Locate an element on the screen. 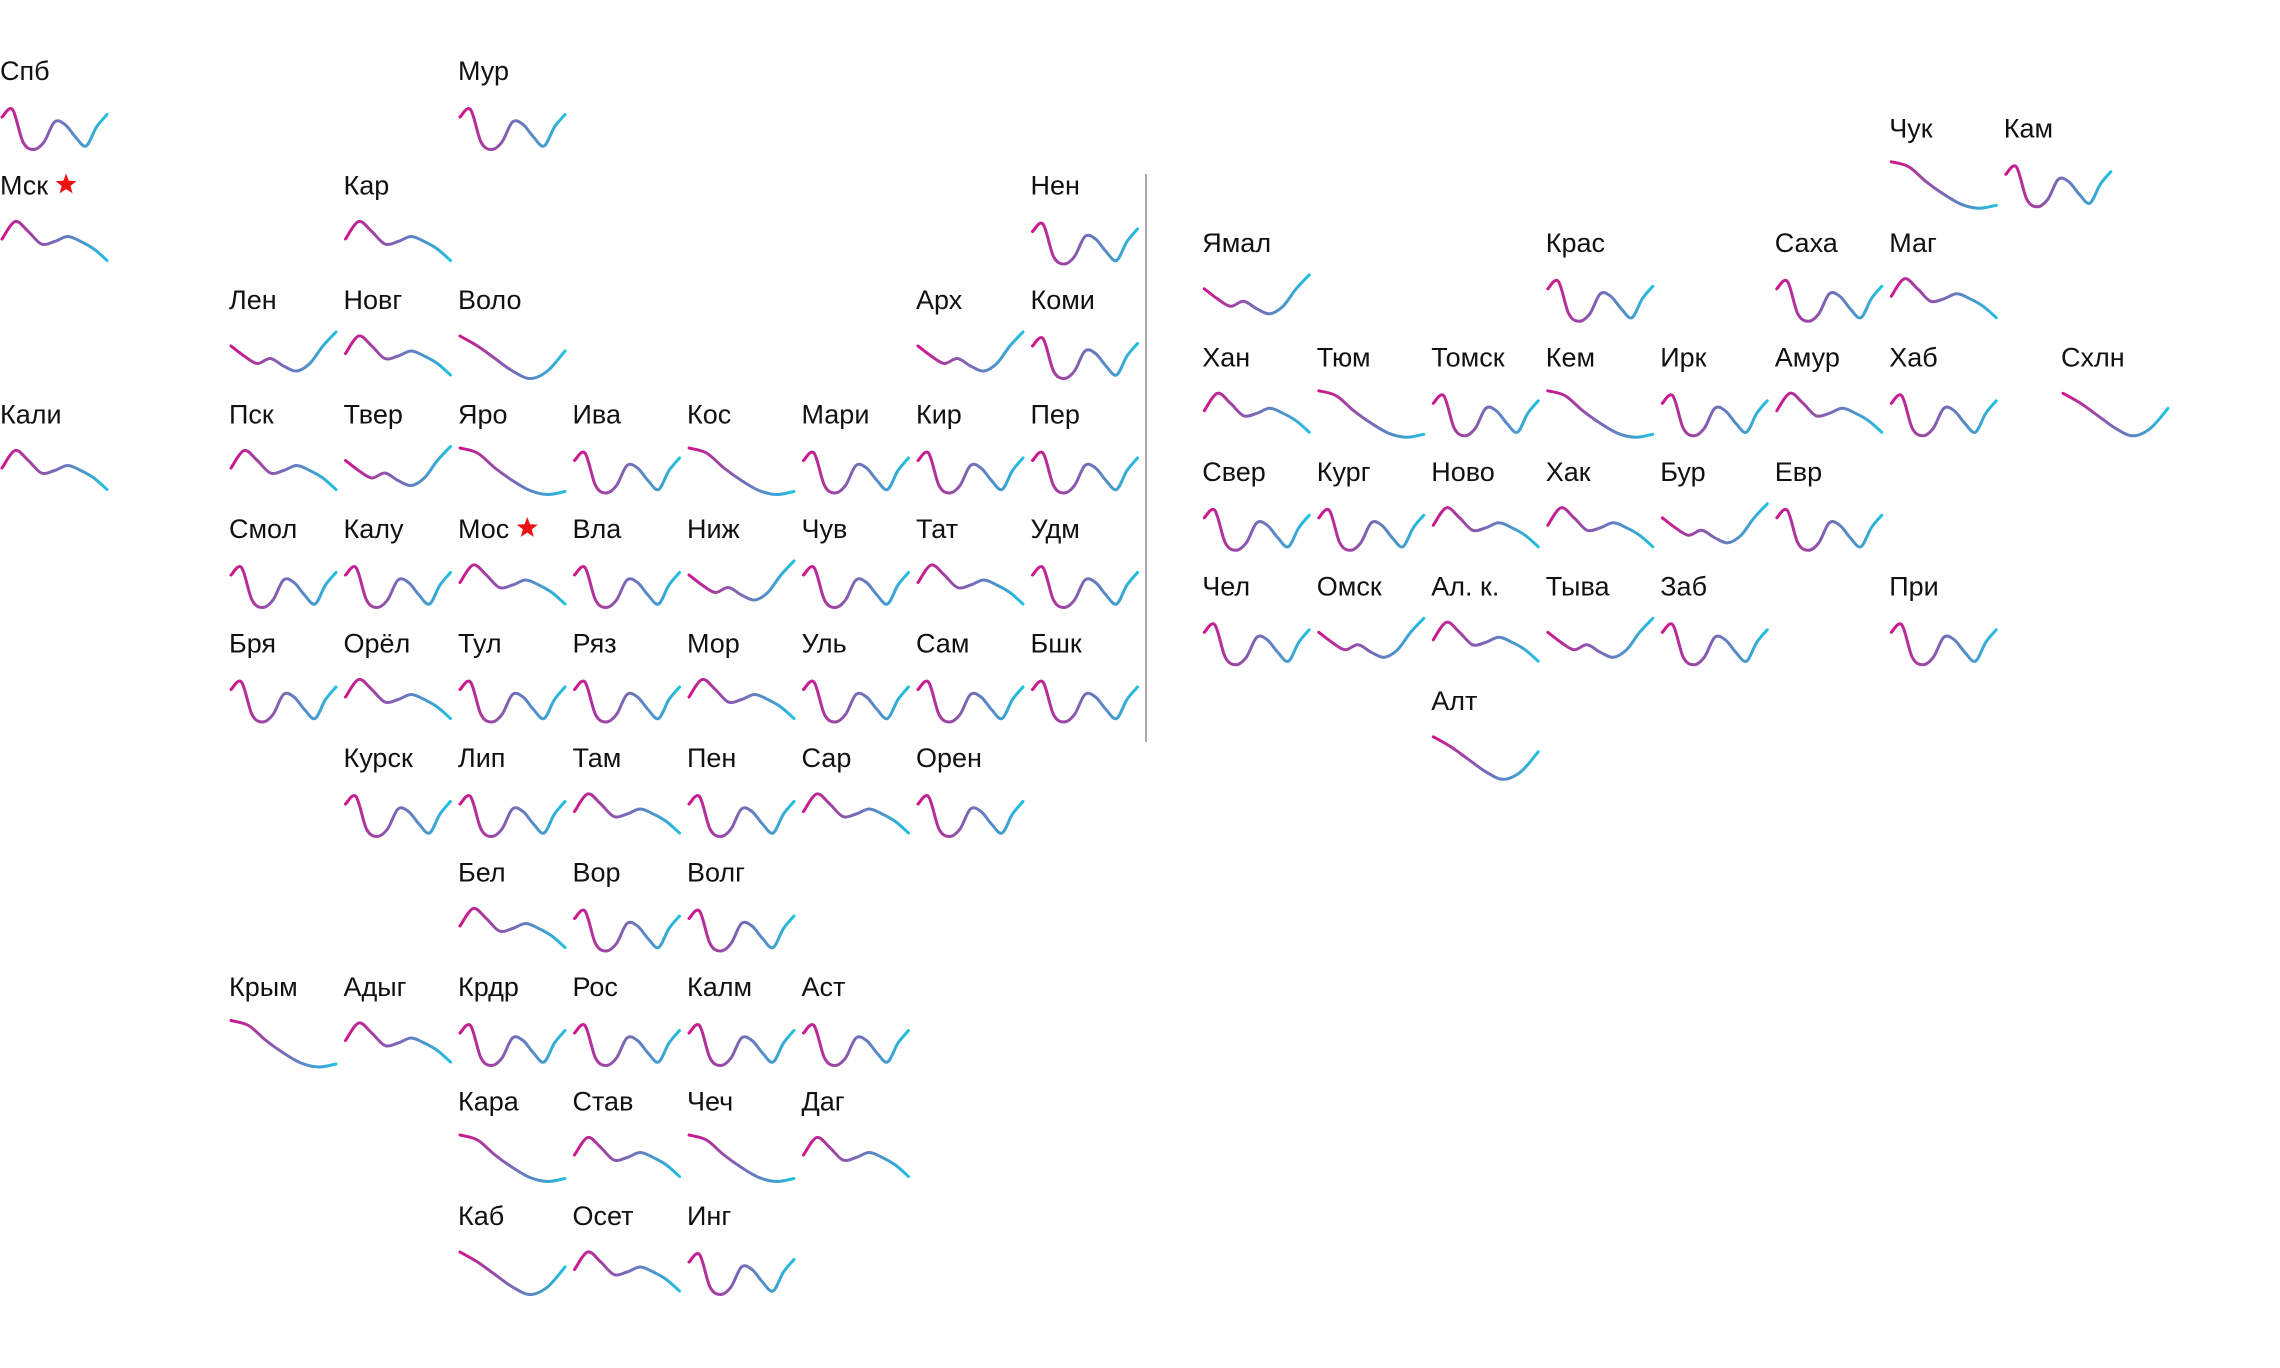 This screenshot has height=1368, width=2280. region-label: Сар is located at coordinates (827, 758).